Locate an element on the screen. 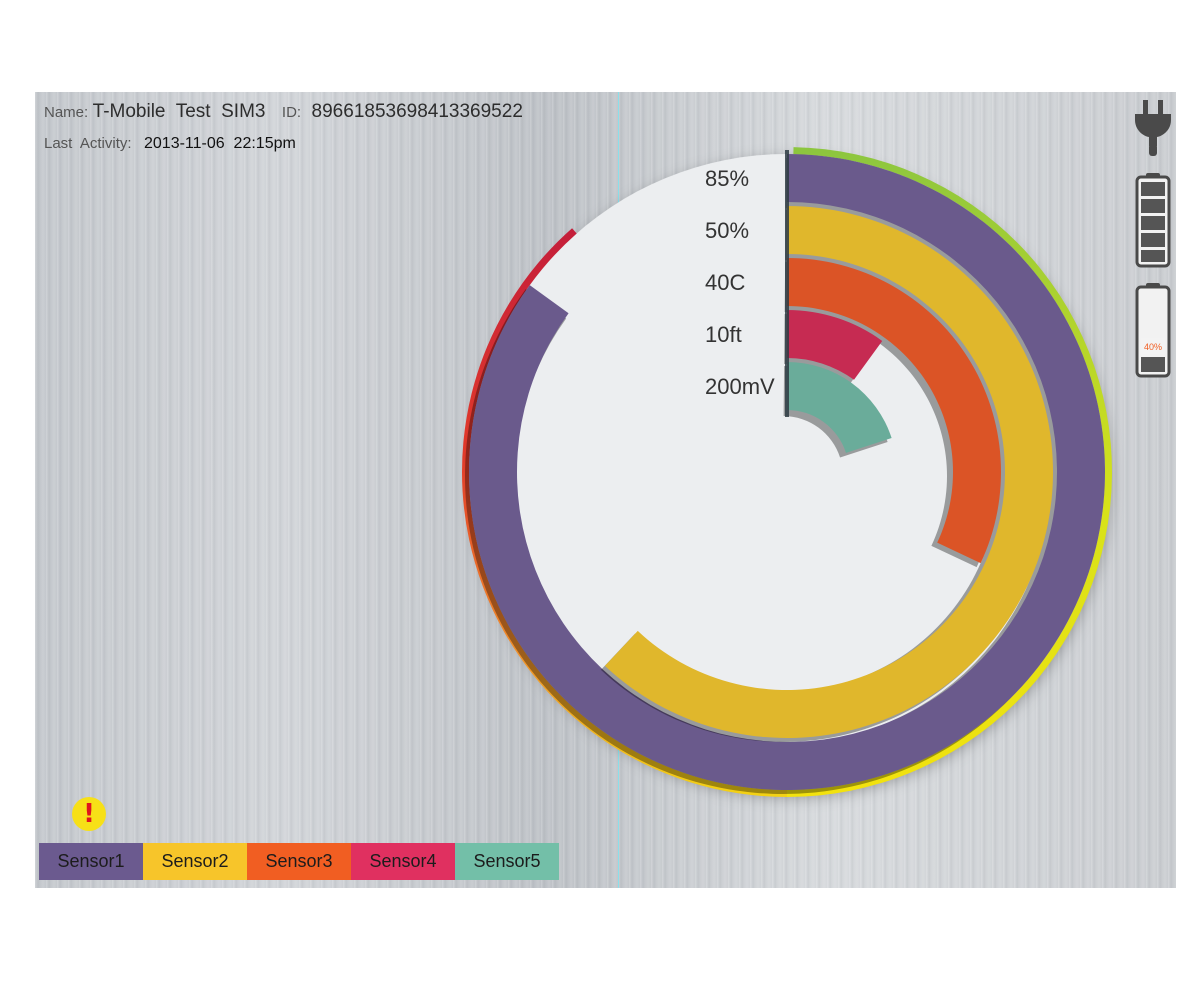 This screenshot has width=1200, height=1000. alert-symbol: ! is located at coordinates (89, 814).